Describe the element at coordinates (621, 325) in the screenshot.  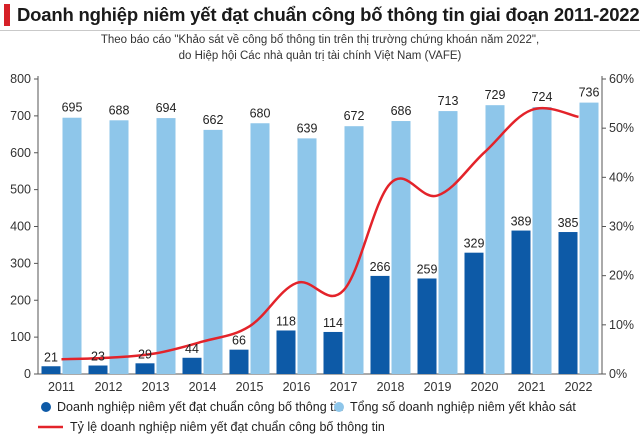
I see `y-right-tick-label: 10%` at that location.